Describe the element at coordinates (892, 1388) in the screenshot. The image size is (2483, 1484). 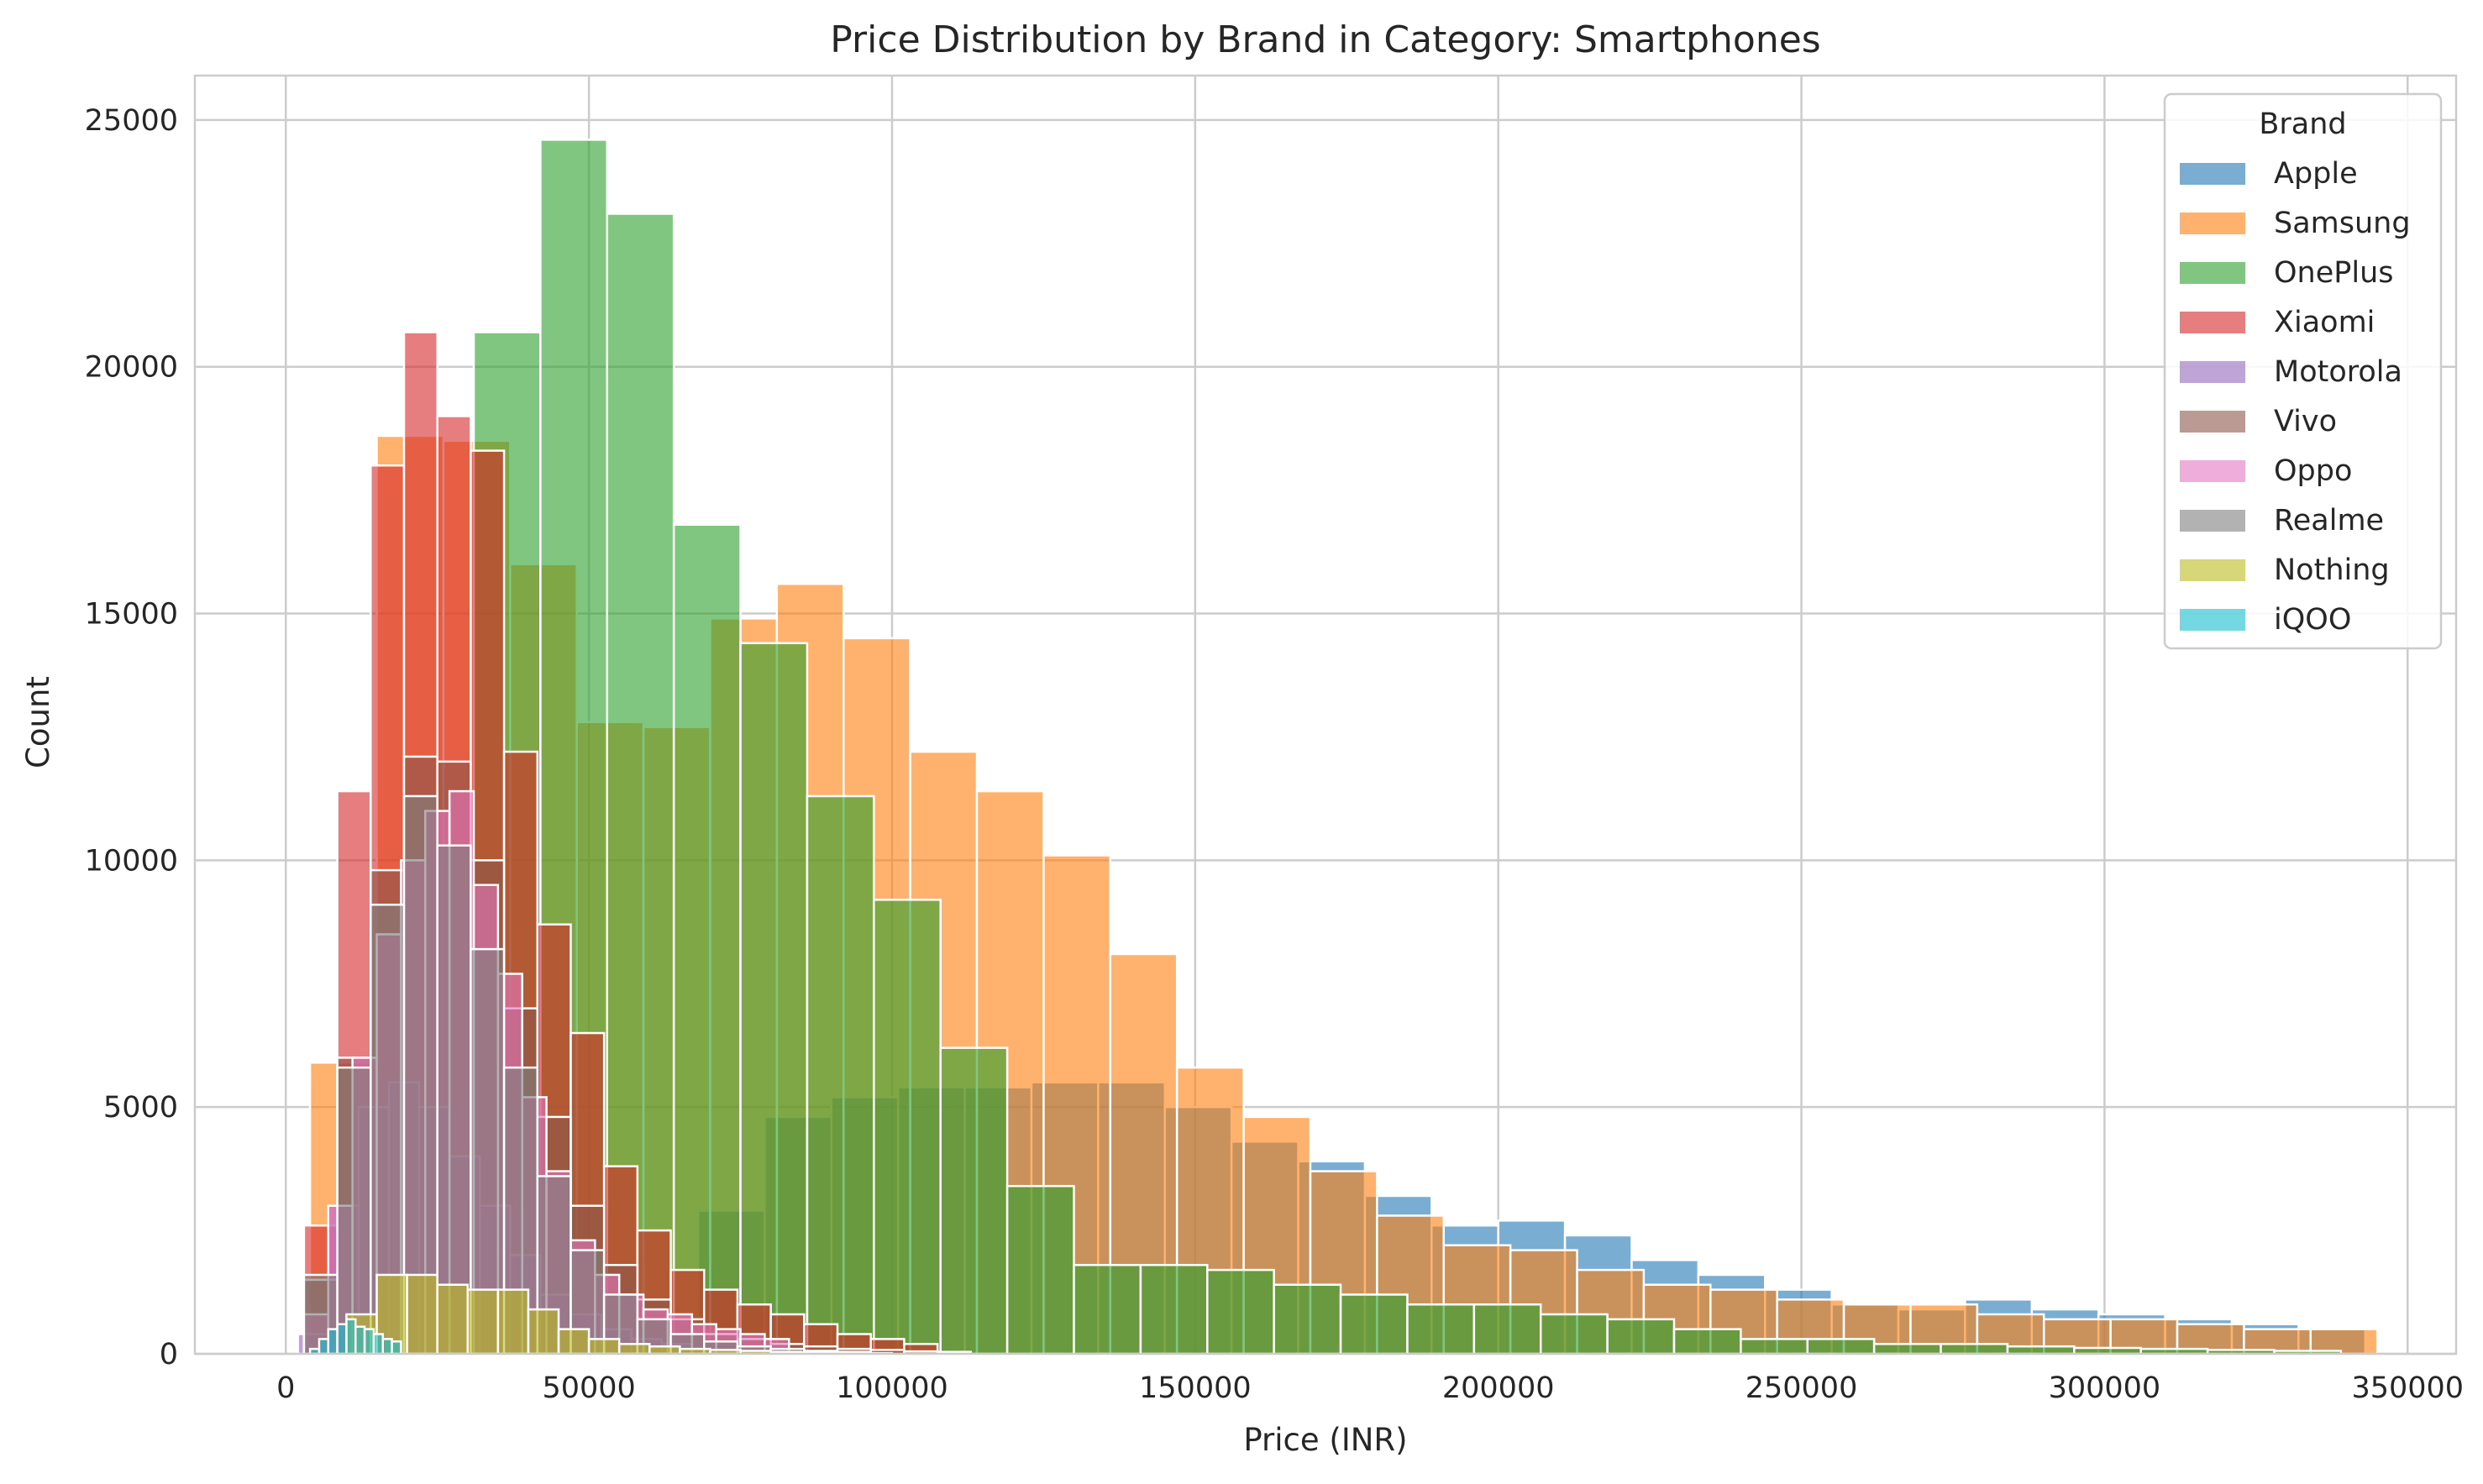
I see `x-tick-label: 100000` at that location.